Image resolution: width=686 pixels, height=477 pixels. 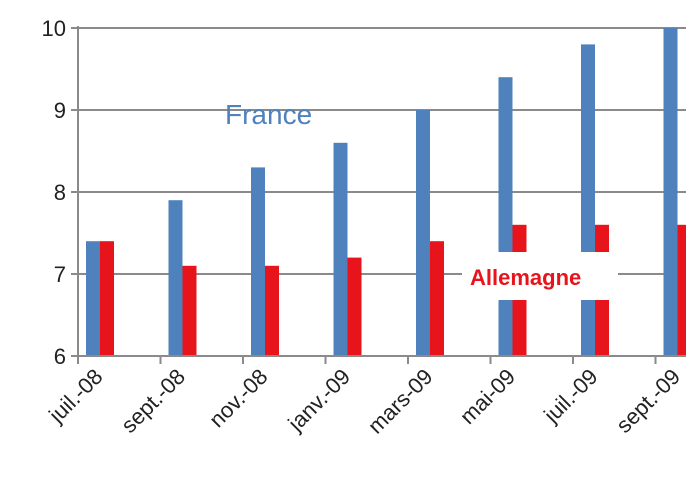 I want to click on y-tick-label: 8, so click(x=60, y=192).